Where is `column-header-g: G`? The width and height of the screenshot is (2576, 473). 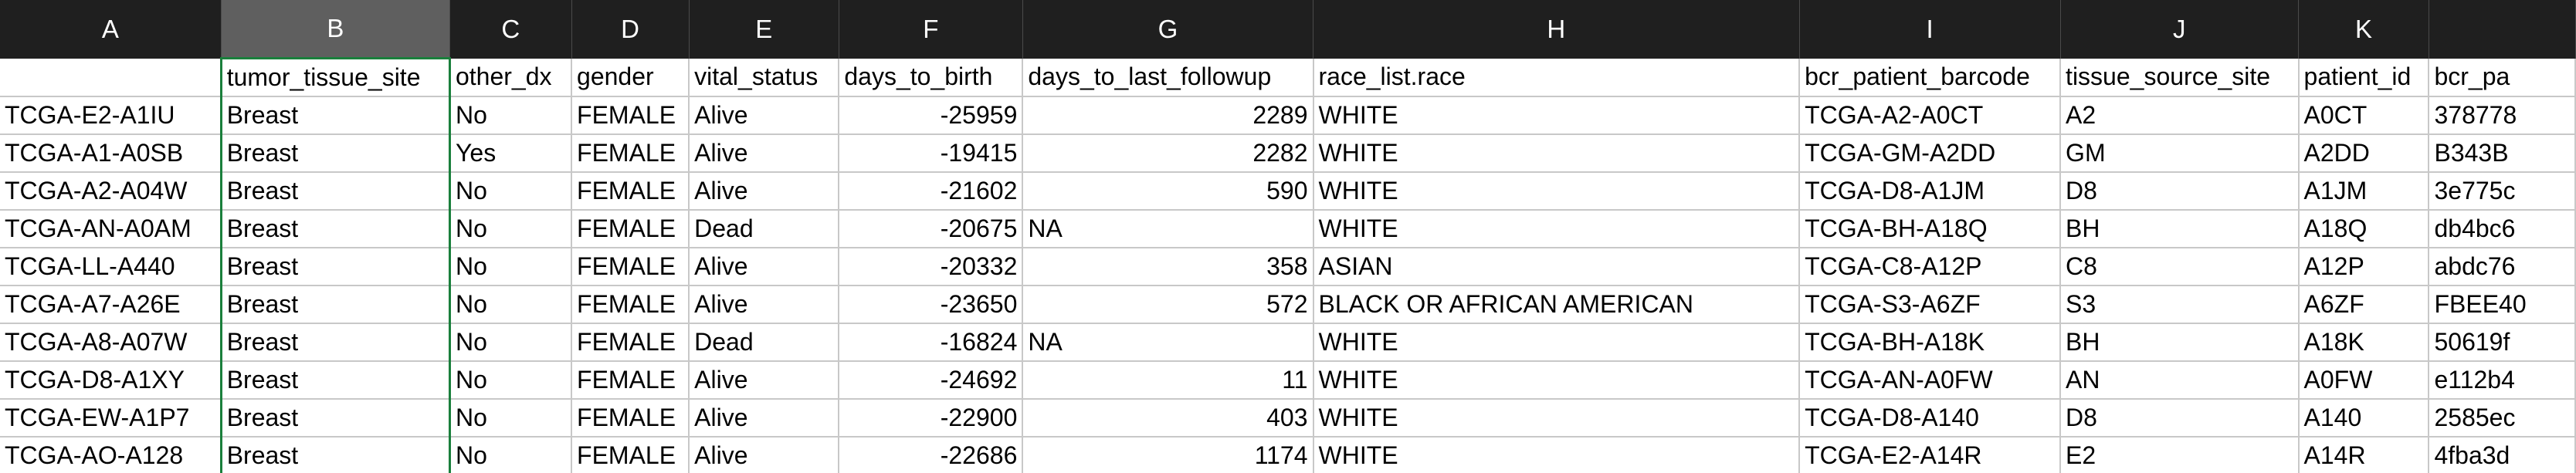
column-header-g: G is located at coordinates (1168, 30).